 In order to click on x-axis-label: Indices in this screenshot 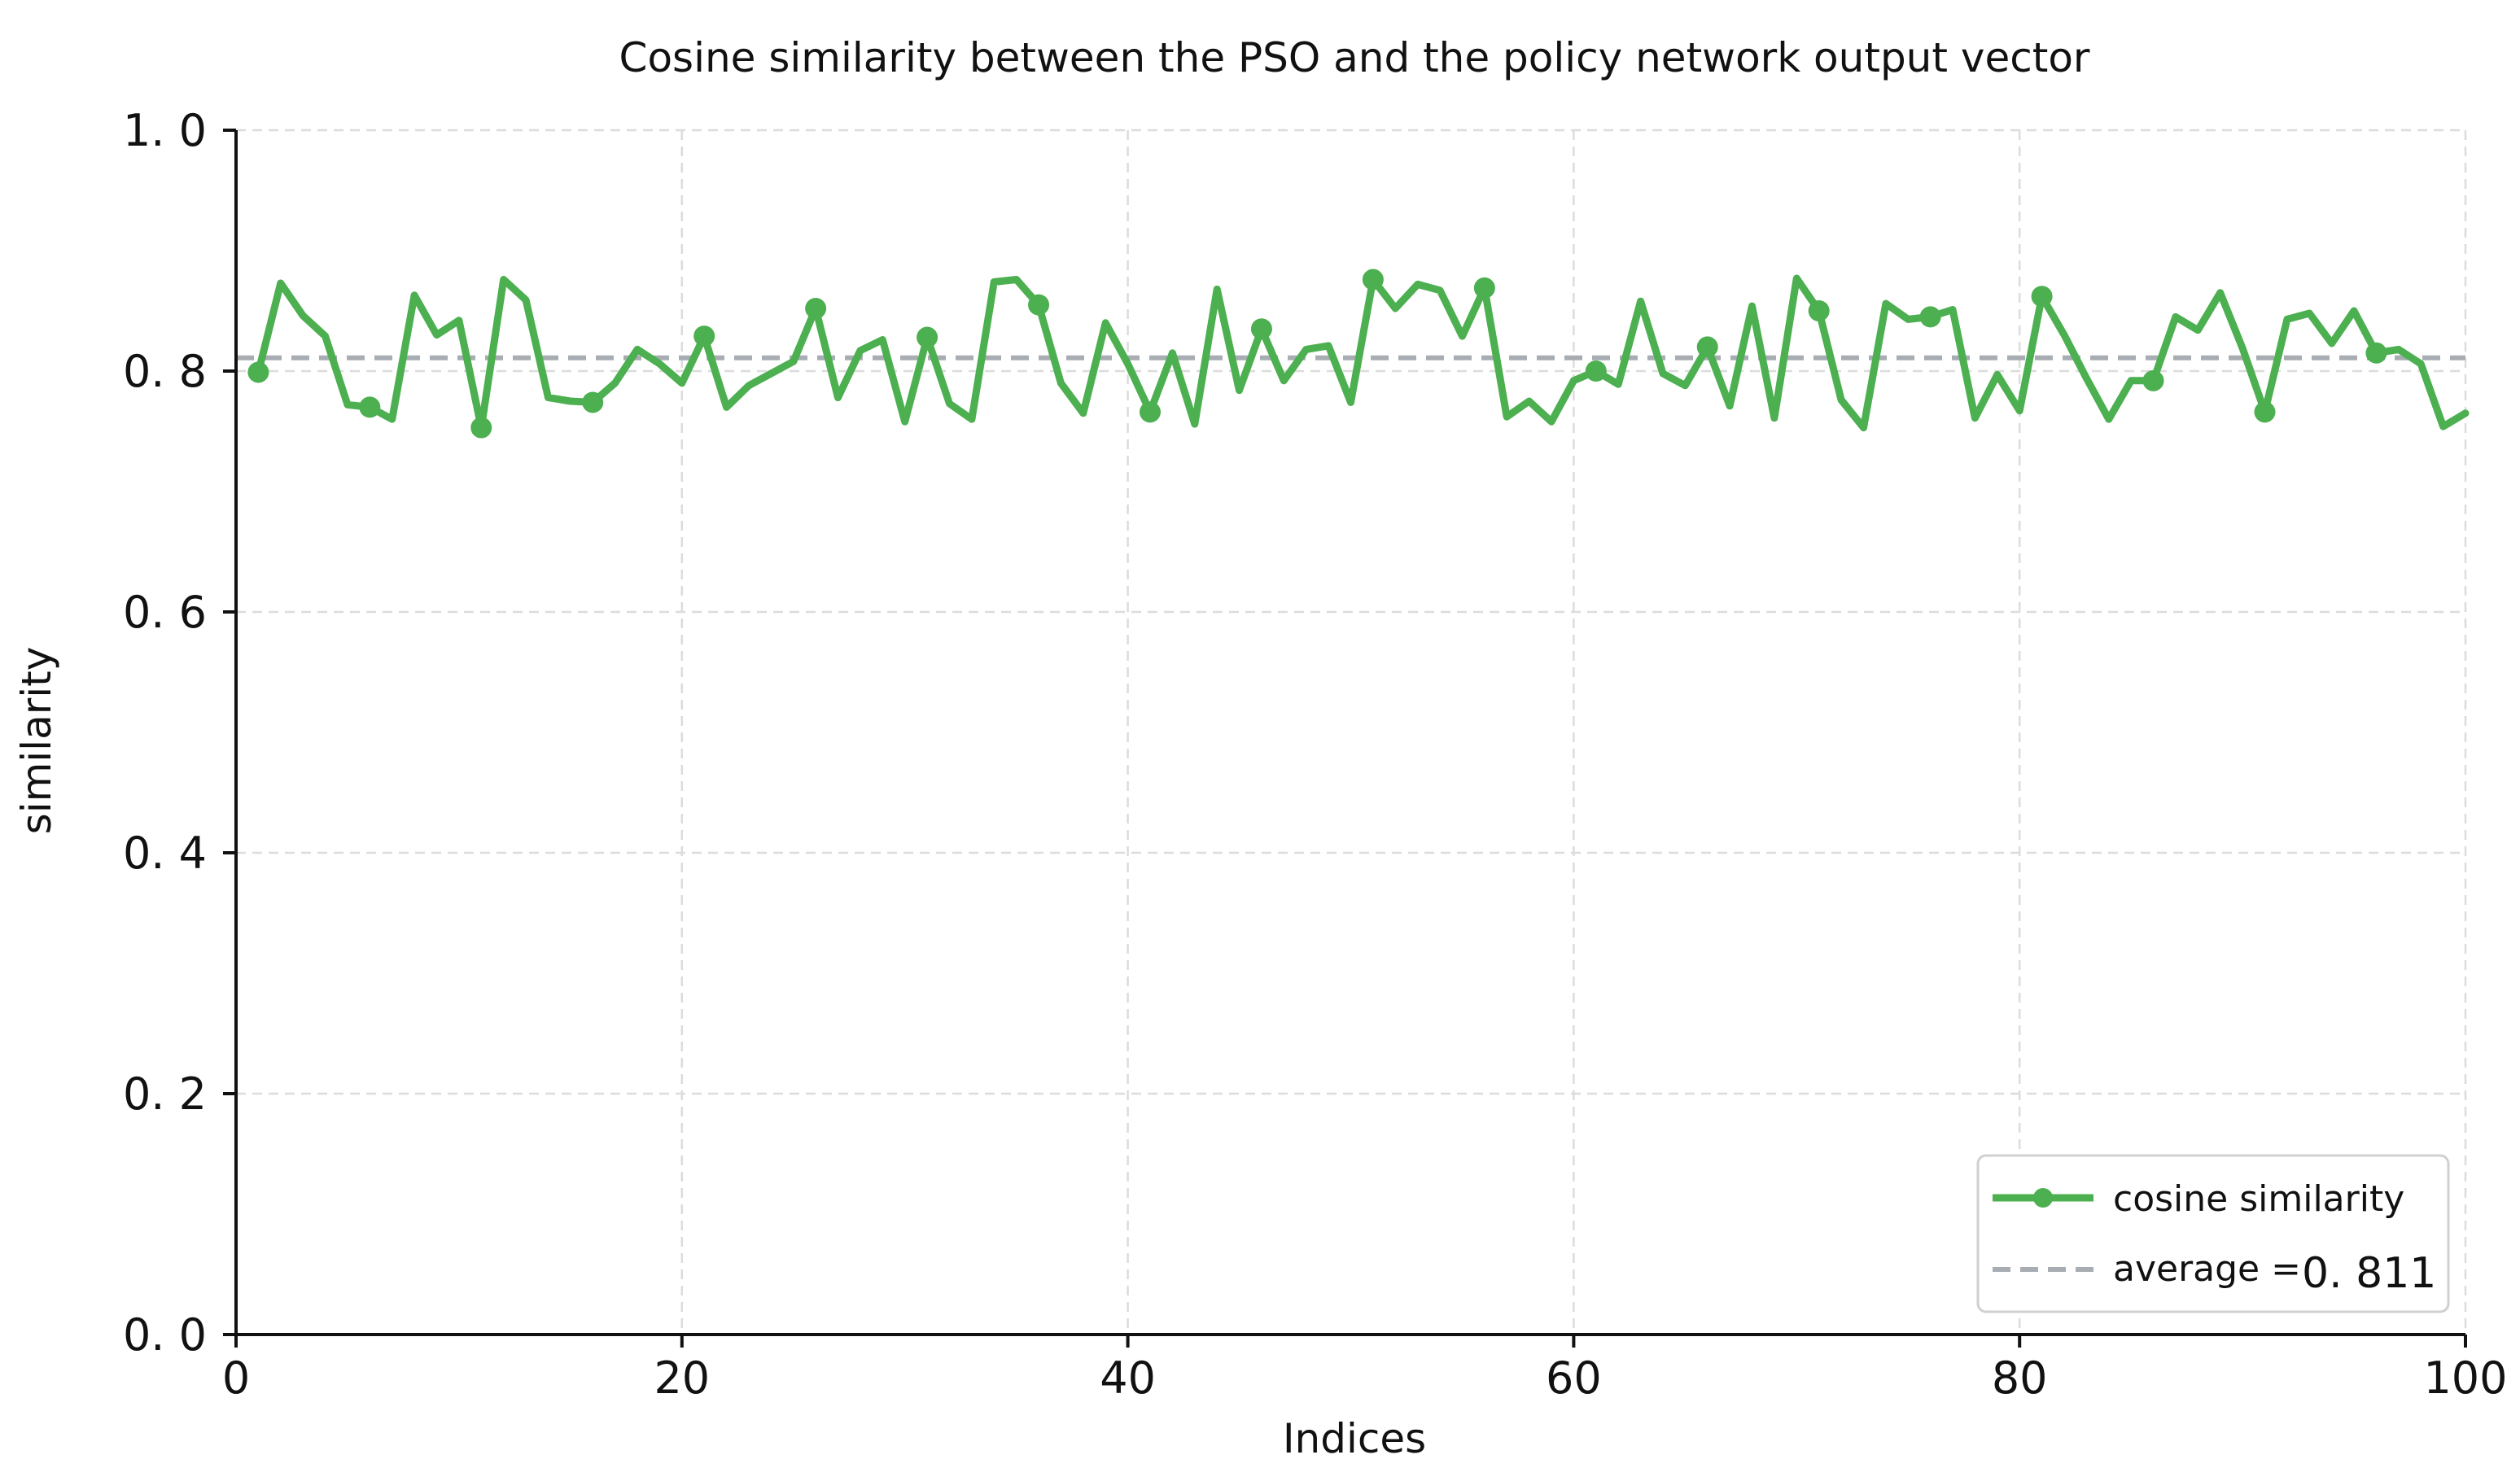, I will do `click(1355, 1438)`.